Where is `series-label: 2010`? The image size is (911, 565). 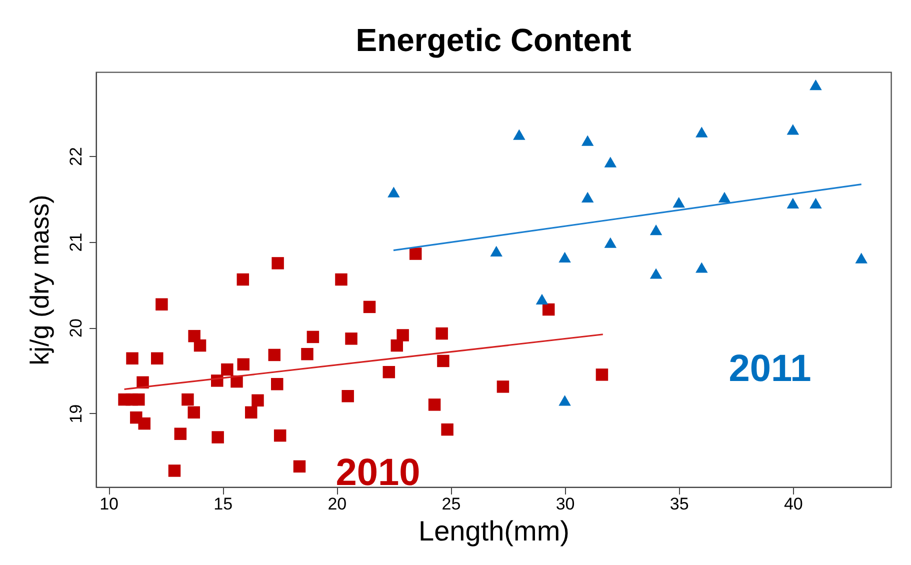 series-label: 2010 is located at coordinates (378, 473).